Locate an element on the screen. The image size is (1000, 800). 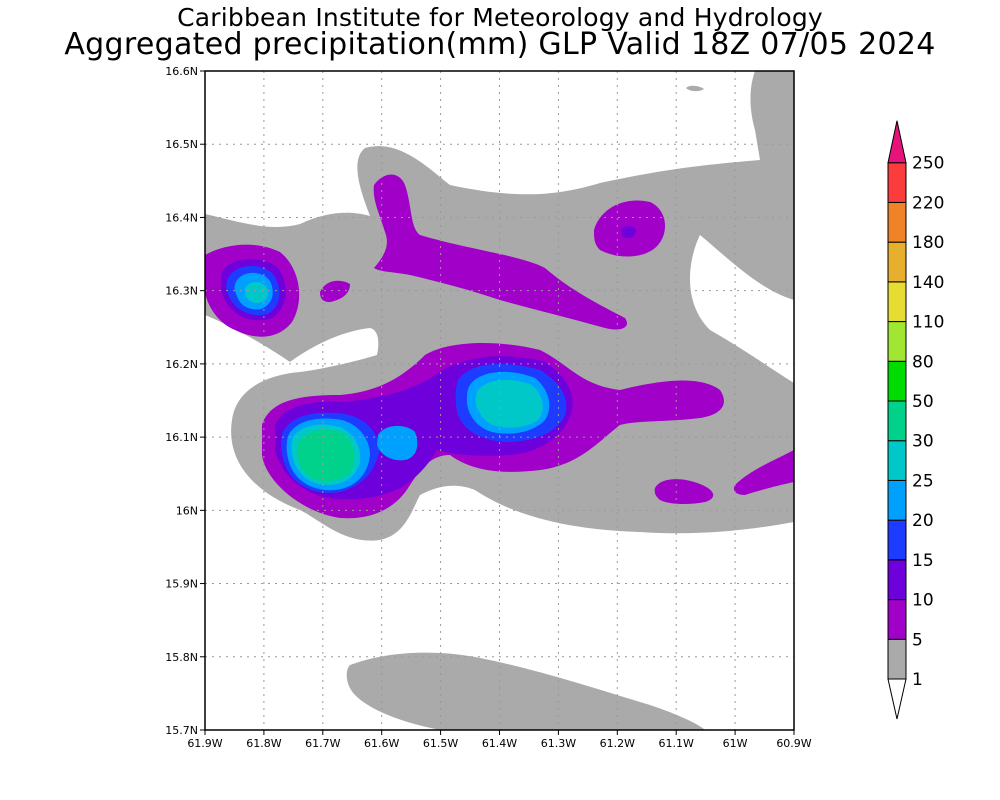
lon-tick-label: 61.8W is located at coordinates (263, 743).